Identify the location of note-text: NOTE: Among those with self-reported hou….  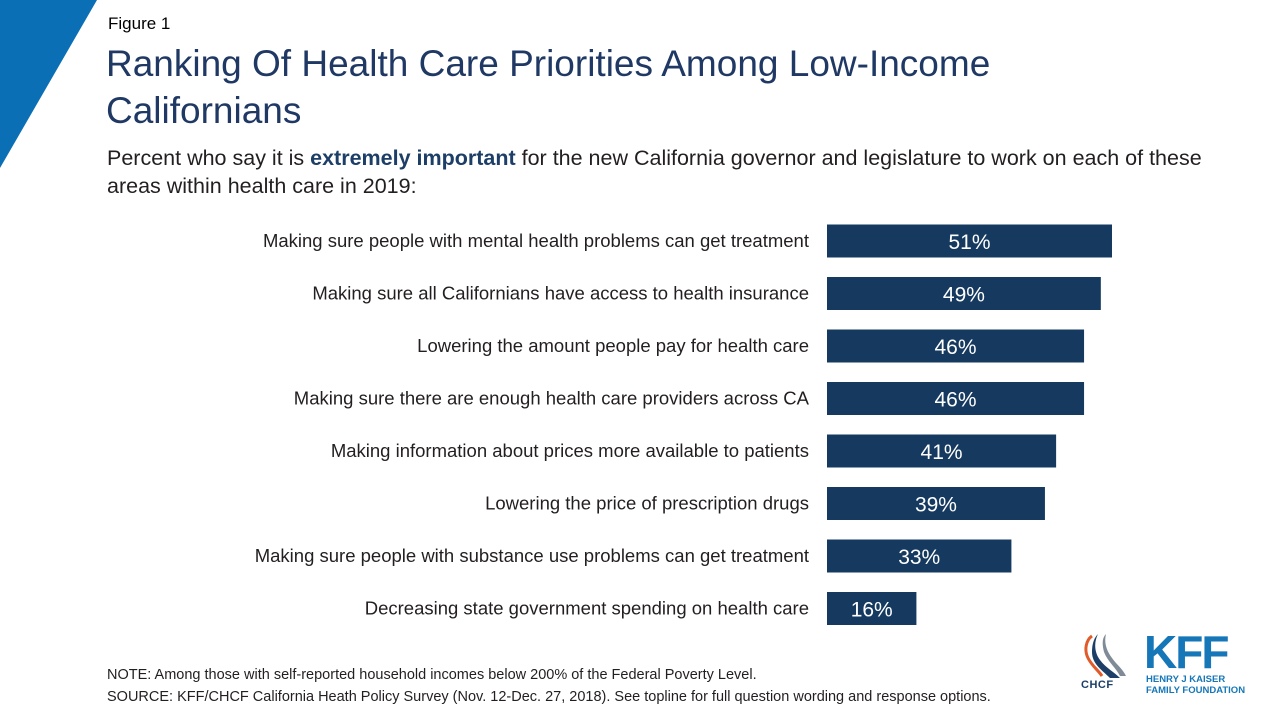
(432, 675).